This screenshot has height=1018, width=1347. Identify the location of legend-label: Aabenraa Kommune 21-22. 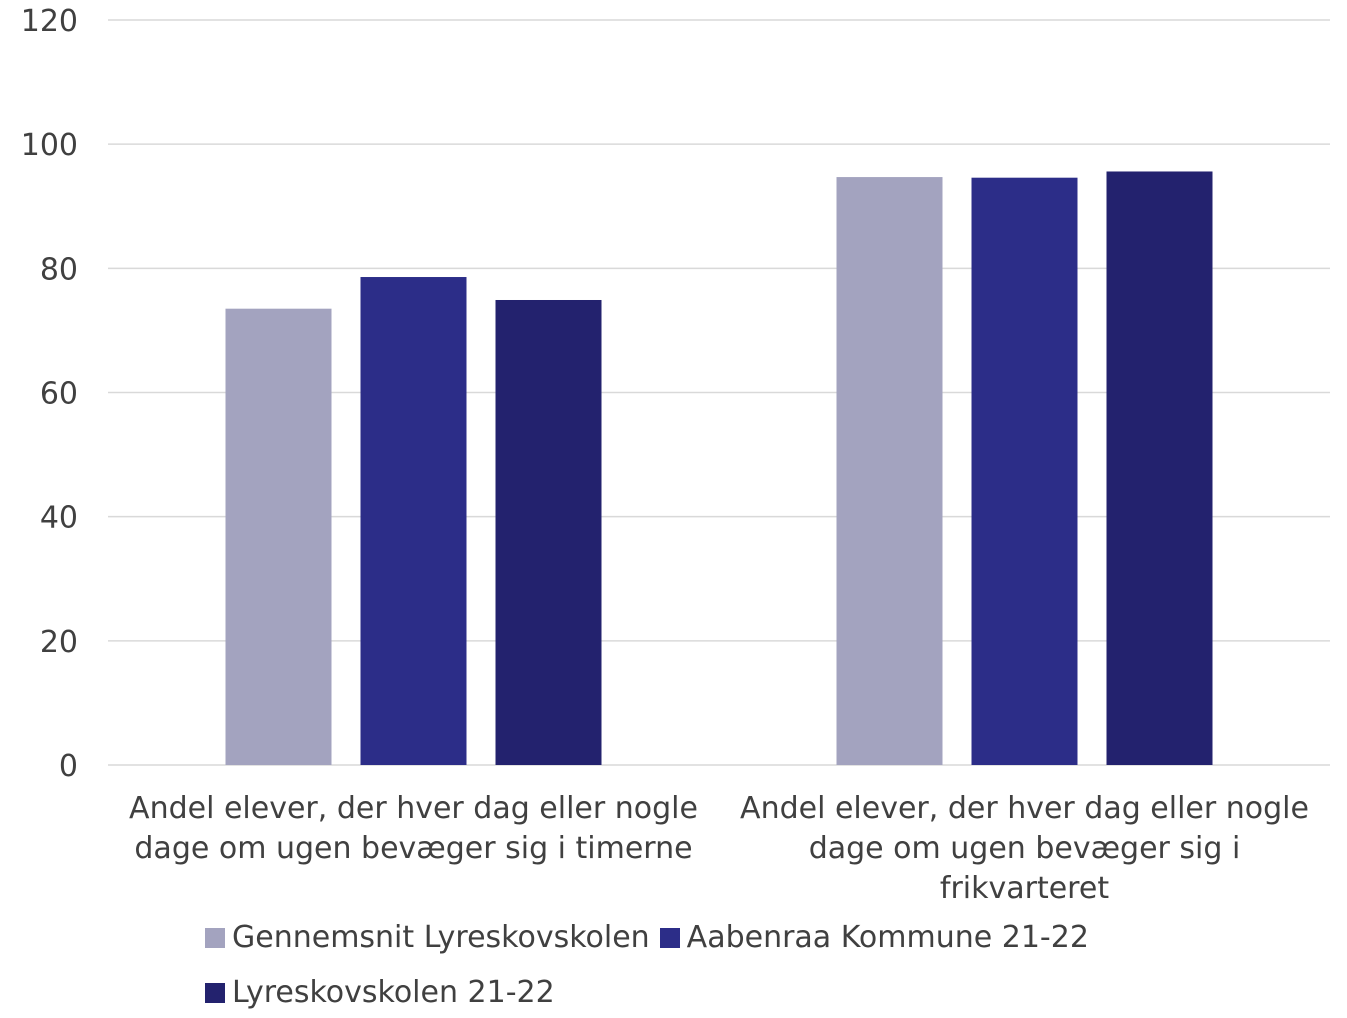
(887, 937).